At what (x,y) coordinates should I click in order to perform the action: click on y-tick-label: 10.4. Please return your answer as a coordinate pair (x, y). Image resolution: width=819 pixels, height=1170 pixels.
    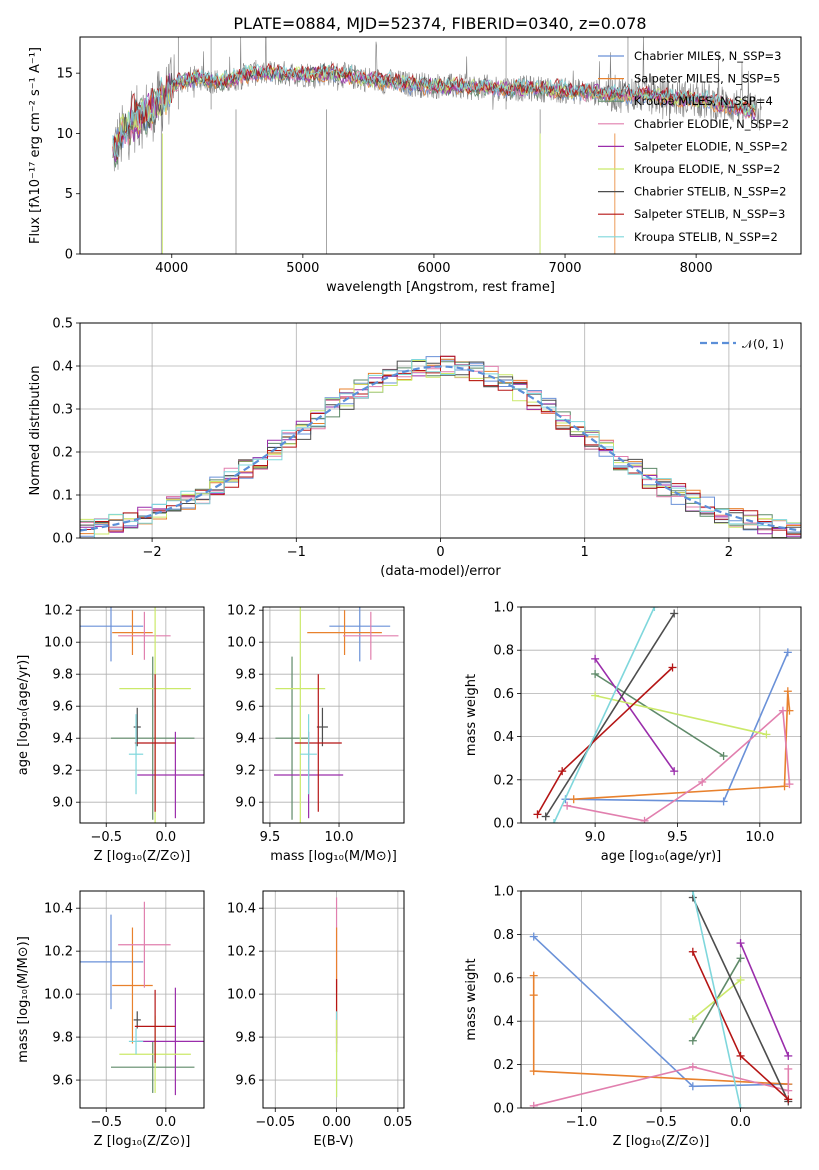
    Looking at the image, I should click on (241, 909).